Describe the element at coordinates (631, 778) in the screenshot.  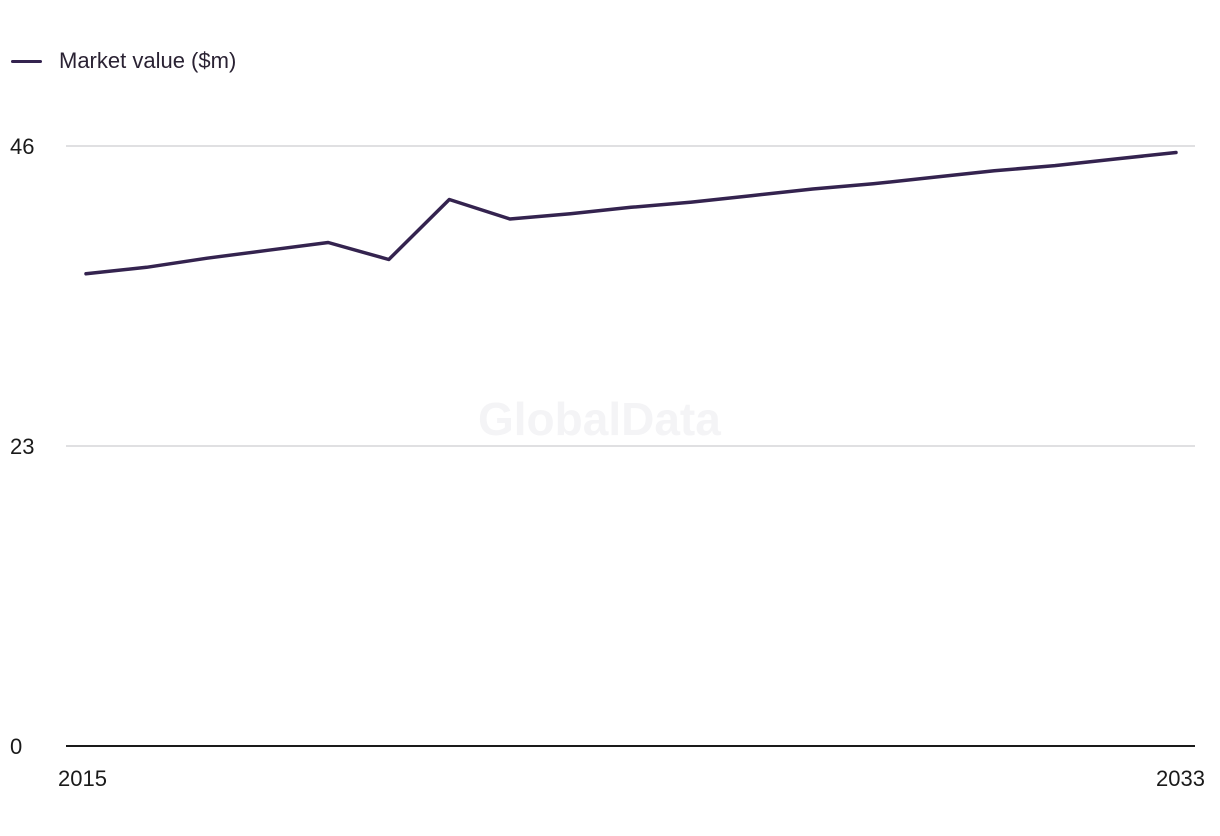
I see `x-axis-ticks: 2015 2033` at that location.